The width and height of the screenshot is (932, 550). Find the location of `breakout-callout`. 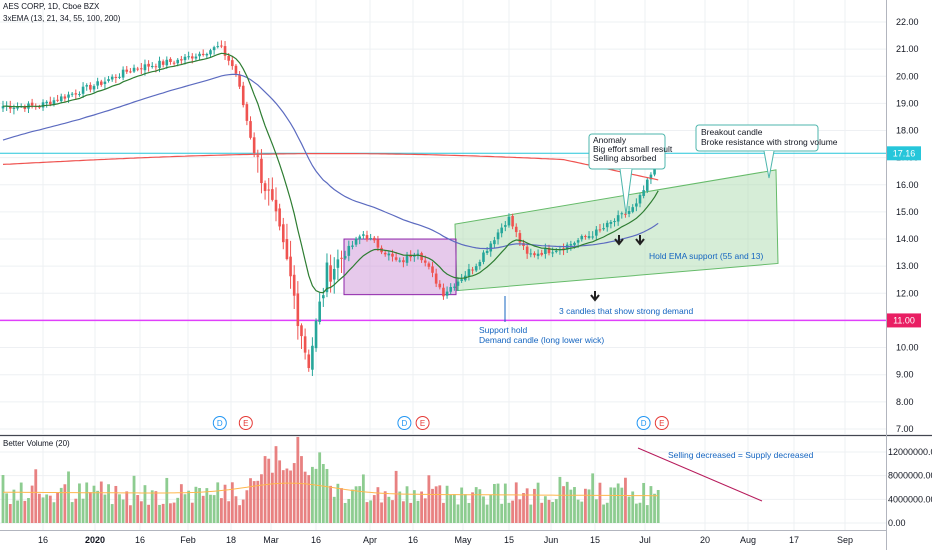

breakout-callout is located at coordinates (757, 138).